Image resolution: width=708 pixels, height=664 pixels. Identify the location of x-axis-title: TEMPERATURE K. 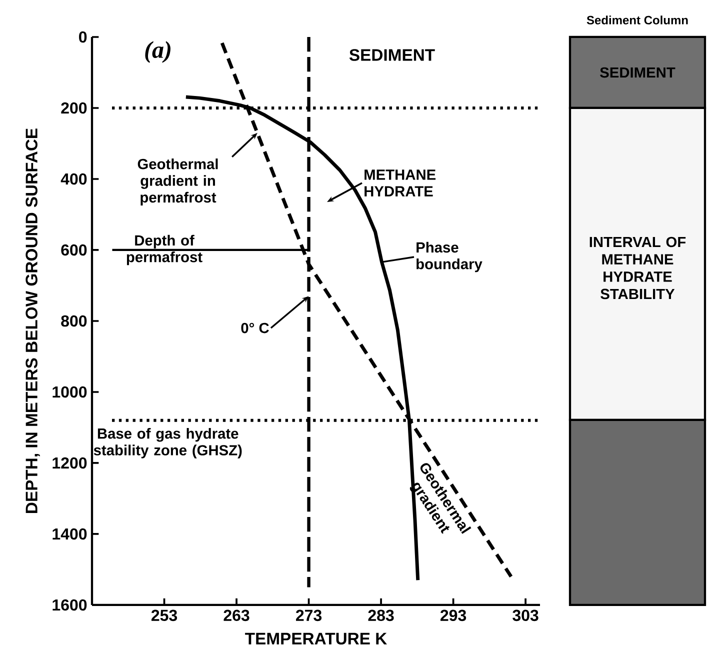
(316, 638).